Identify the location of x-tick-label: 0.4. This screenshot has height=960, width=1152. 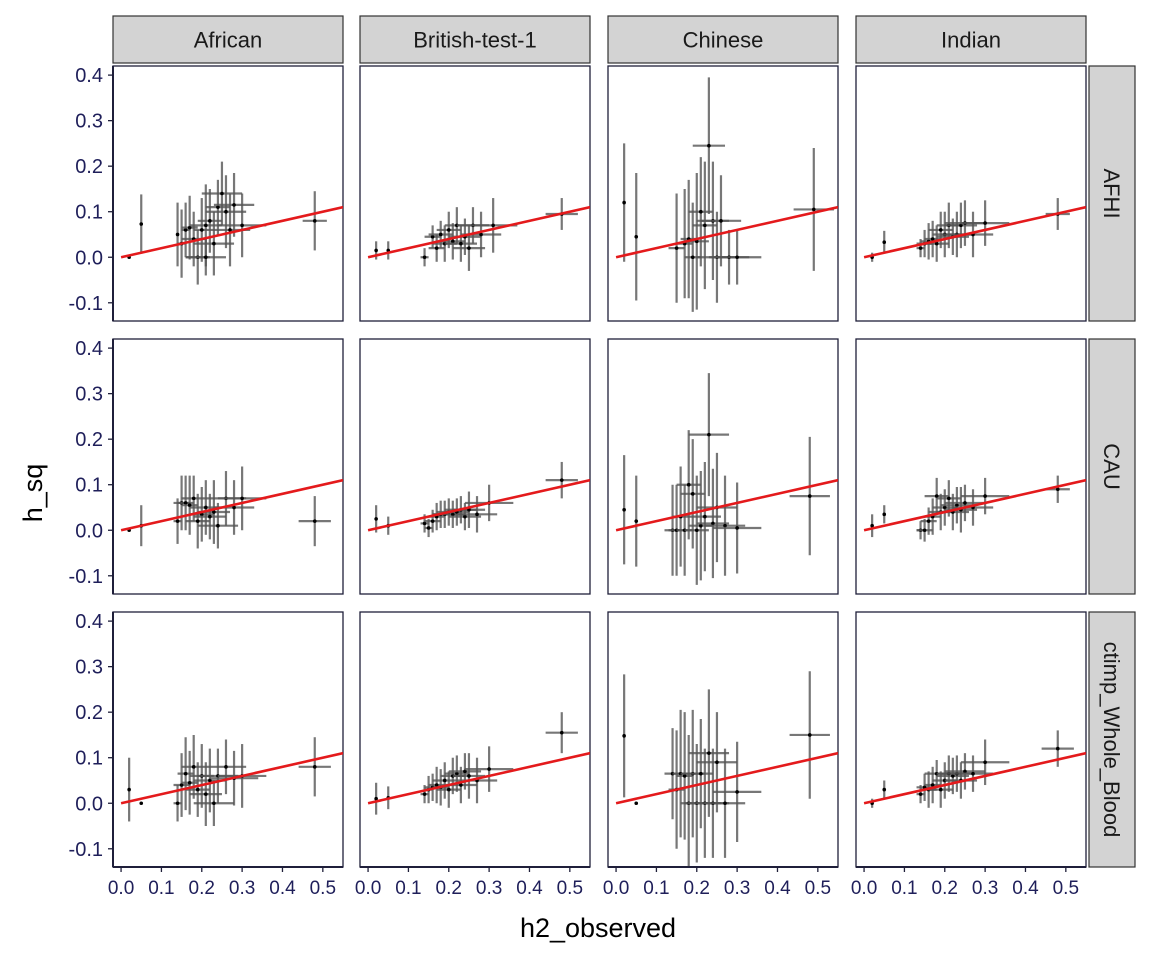
(777, 888).